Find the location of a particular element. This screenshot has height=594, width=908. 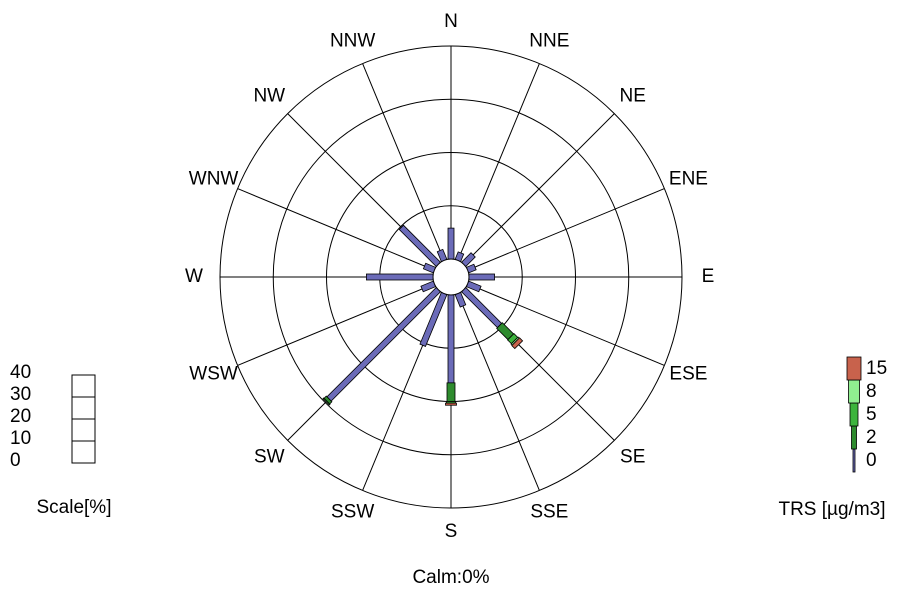

scale-tick-label: 20 is located at coordinates (20, 416).